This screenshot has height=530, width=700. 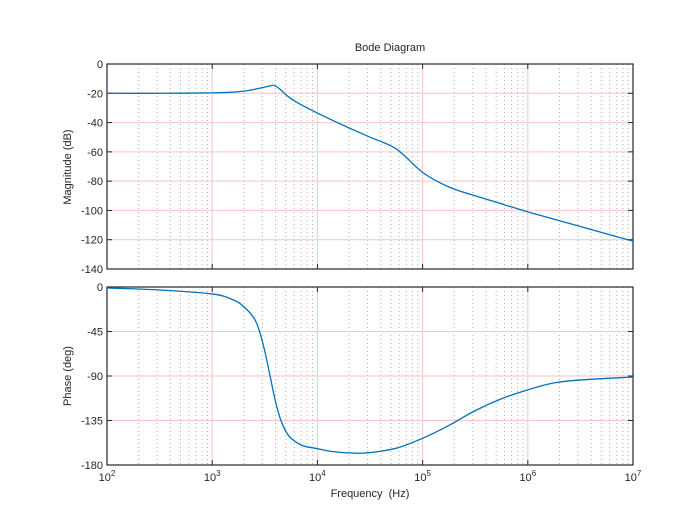 I want to click on chart-title: Bode Diagram, so click(x=390, y=48).